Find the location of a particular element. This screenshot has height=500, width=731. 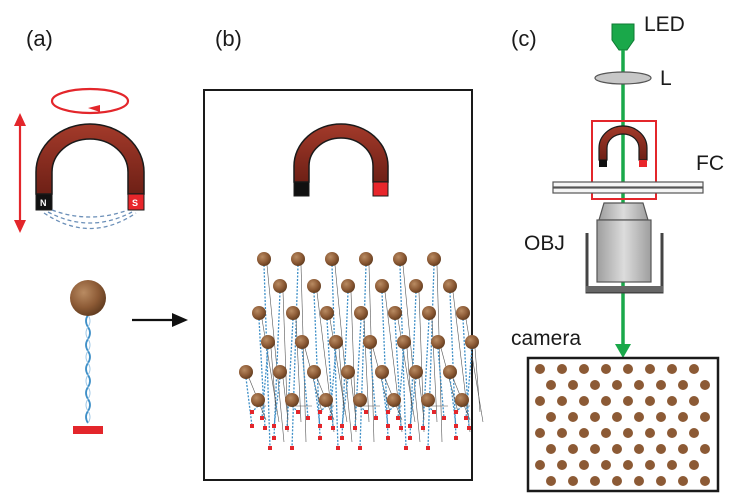

panel-a-label: (a) is located at coordinates (39, 38).